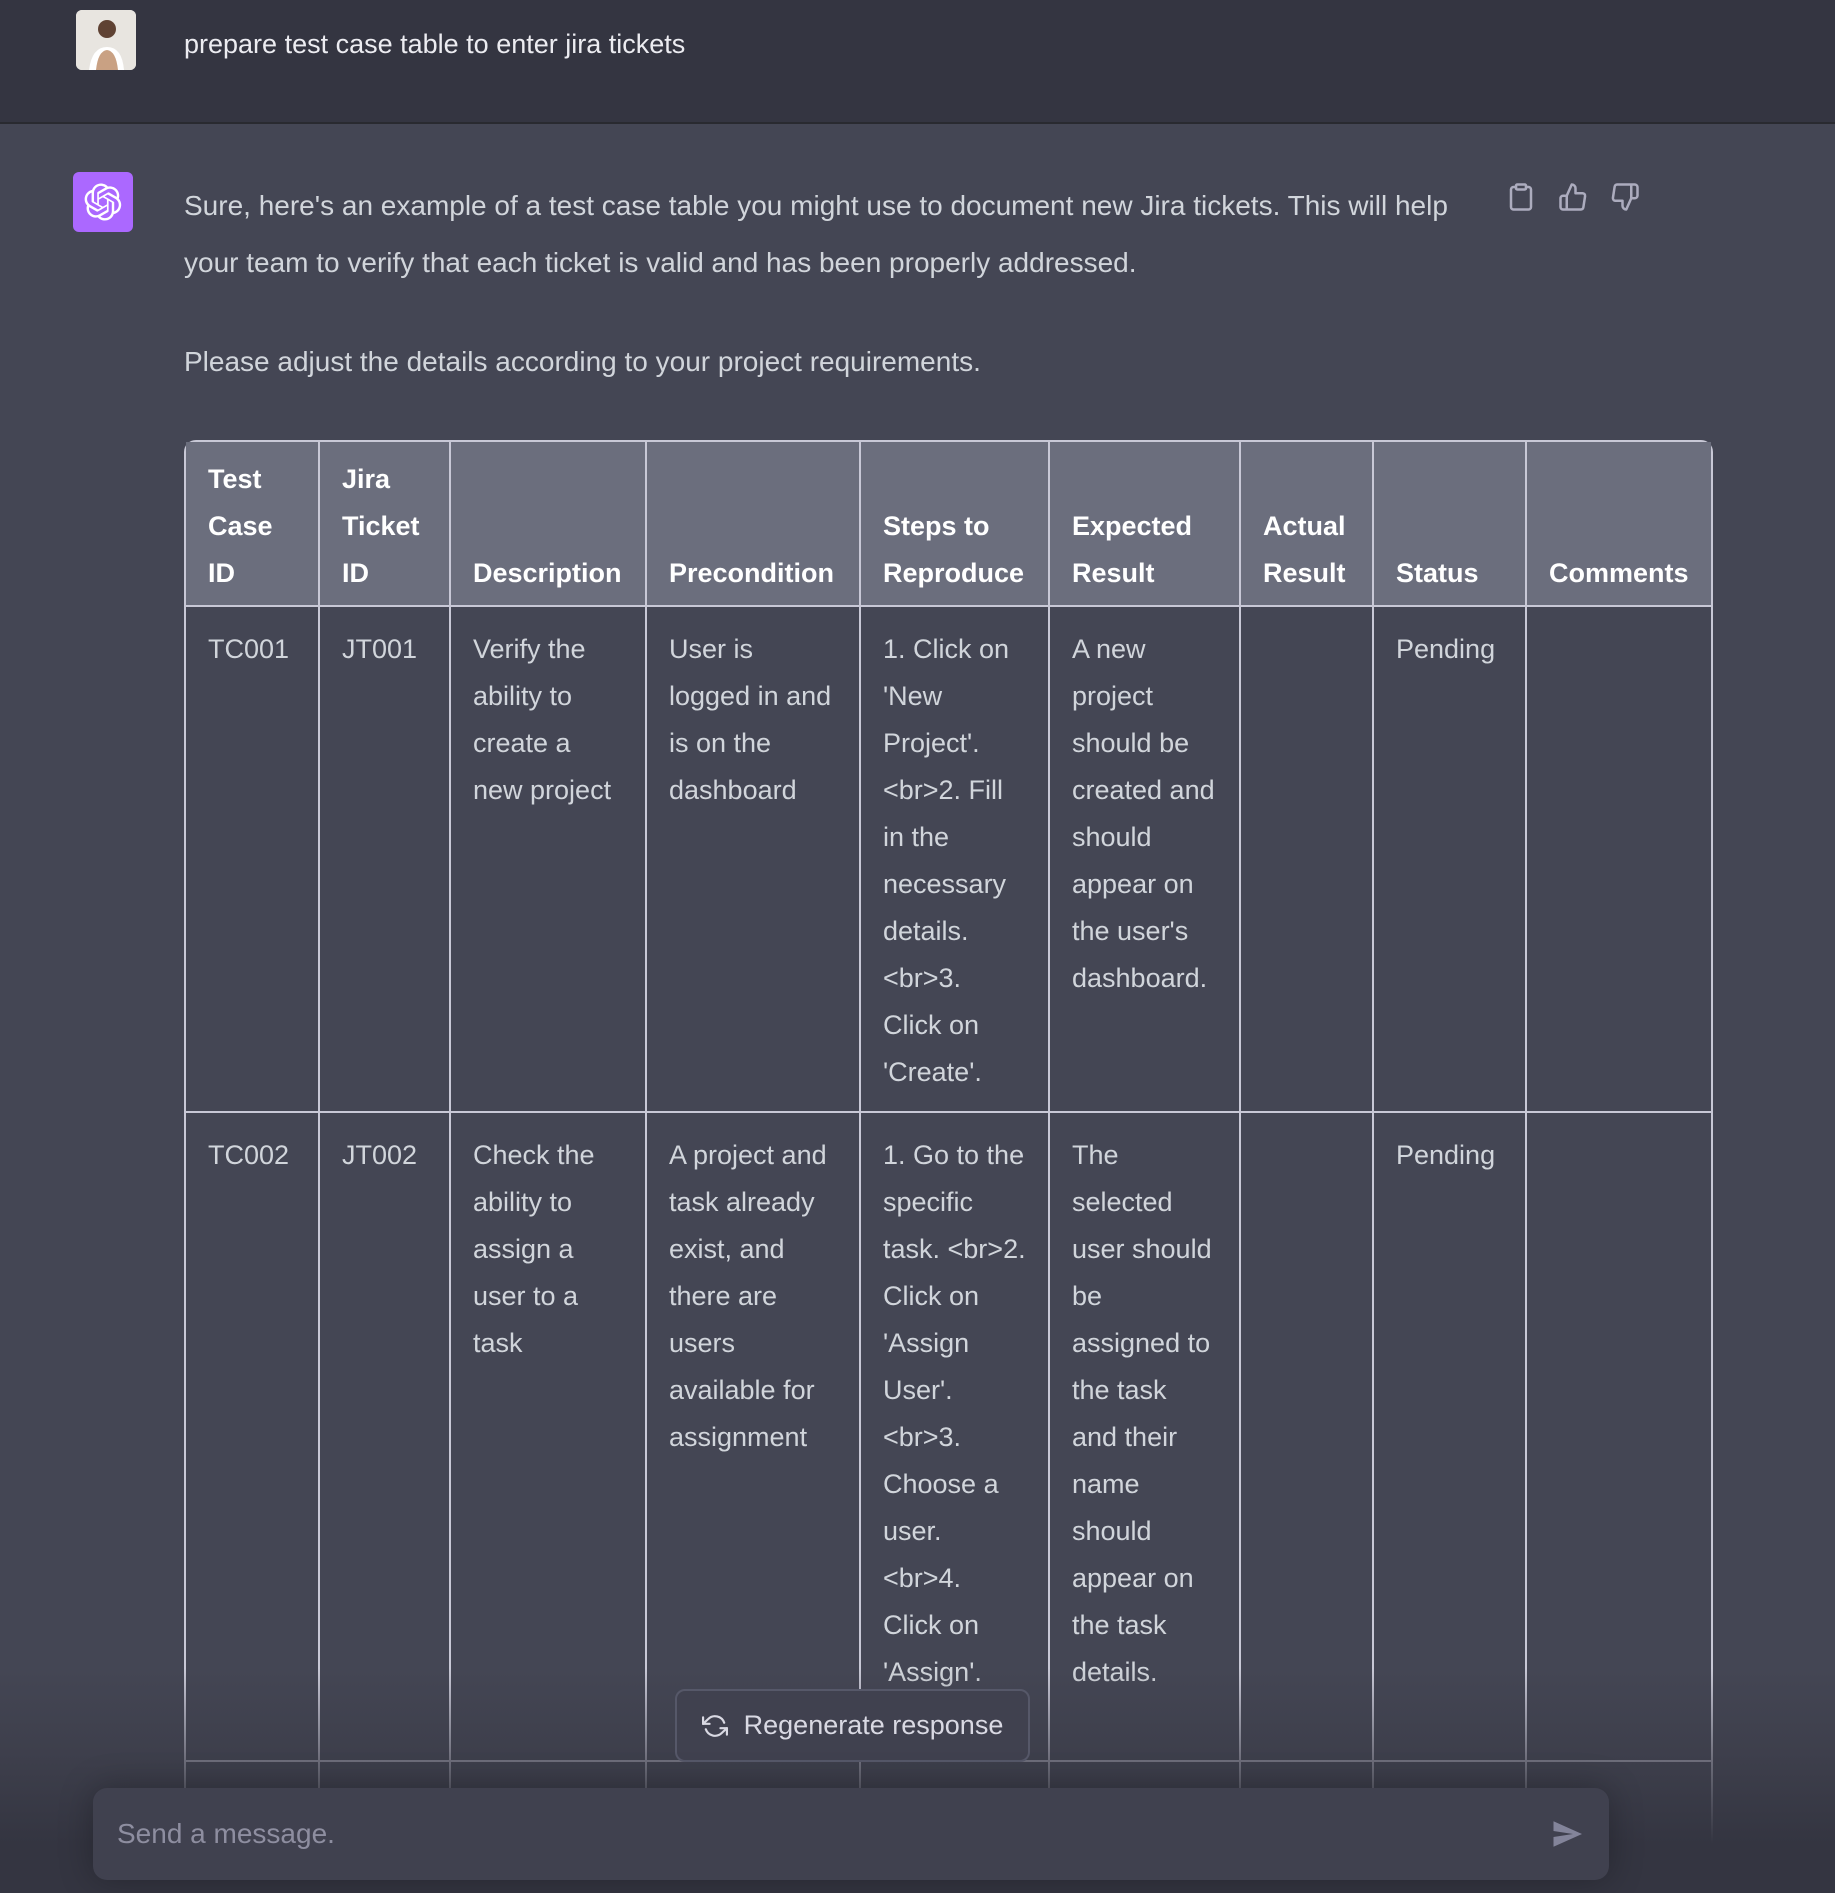 The height and width of the screenshot is (1893, 1835). What do you see at coordinates (1307, 524) in the screenshot?
I see `column-header: Actual Result` at bounding box center [1307, 524].